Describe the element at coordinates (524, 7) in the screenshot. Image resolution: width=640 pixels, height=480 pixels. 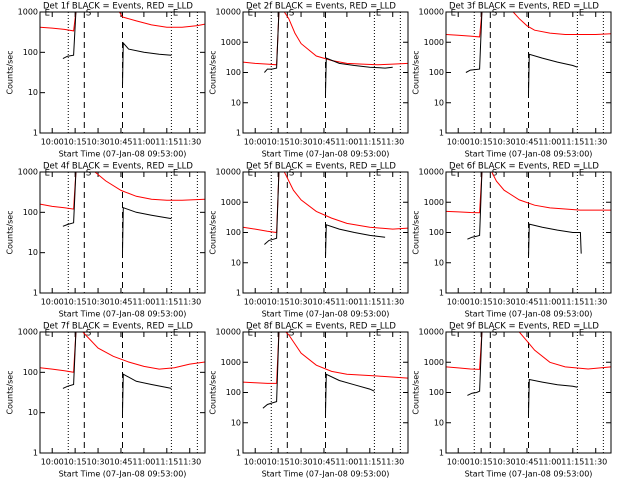
I see `panel-title: Det 3f BLACK = Events, RED = LLD` at that location.